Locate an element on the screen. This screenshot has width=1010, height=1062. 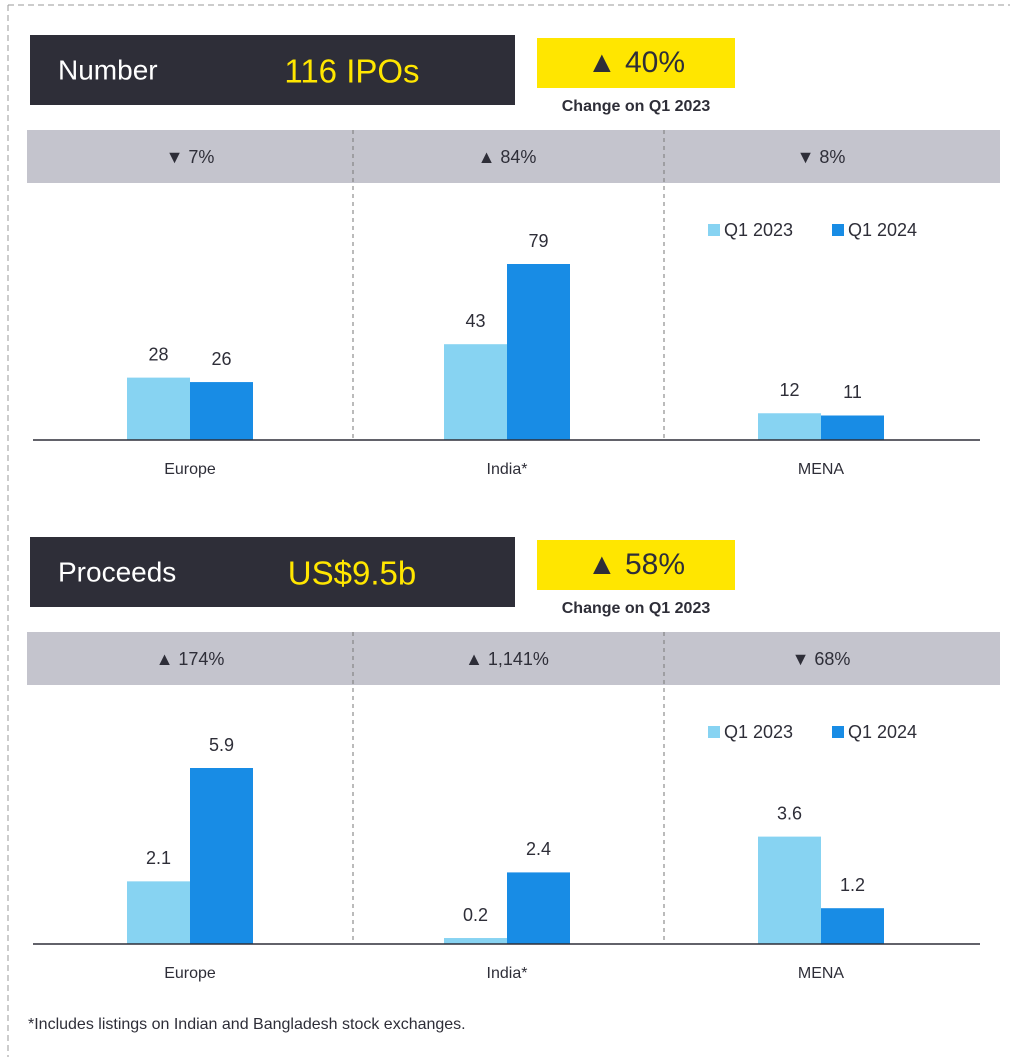
region-change: ▼ 7% is located at coordinates (190, 157).